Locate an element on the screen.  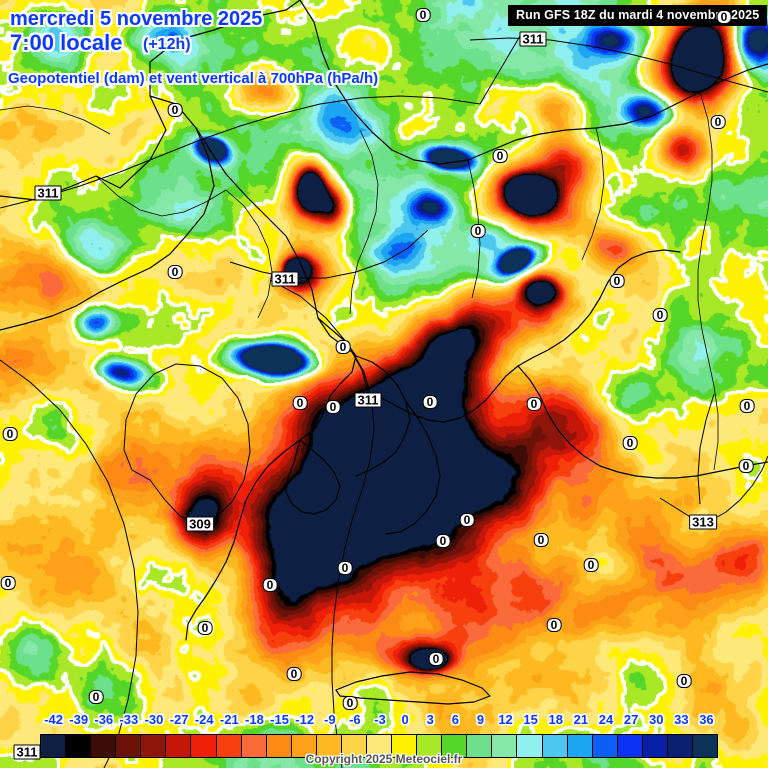
legend-tick: 24 is located at coordinates (606, 719).